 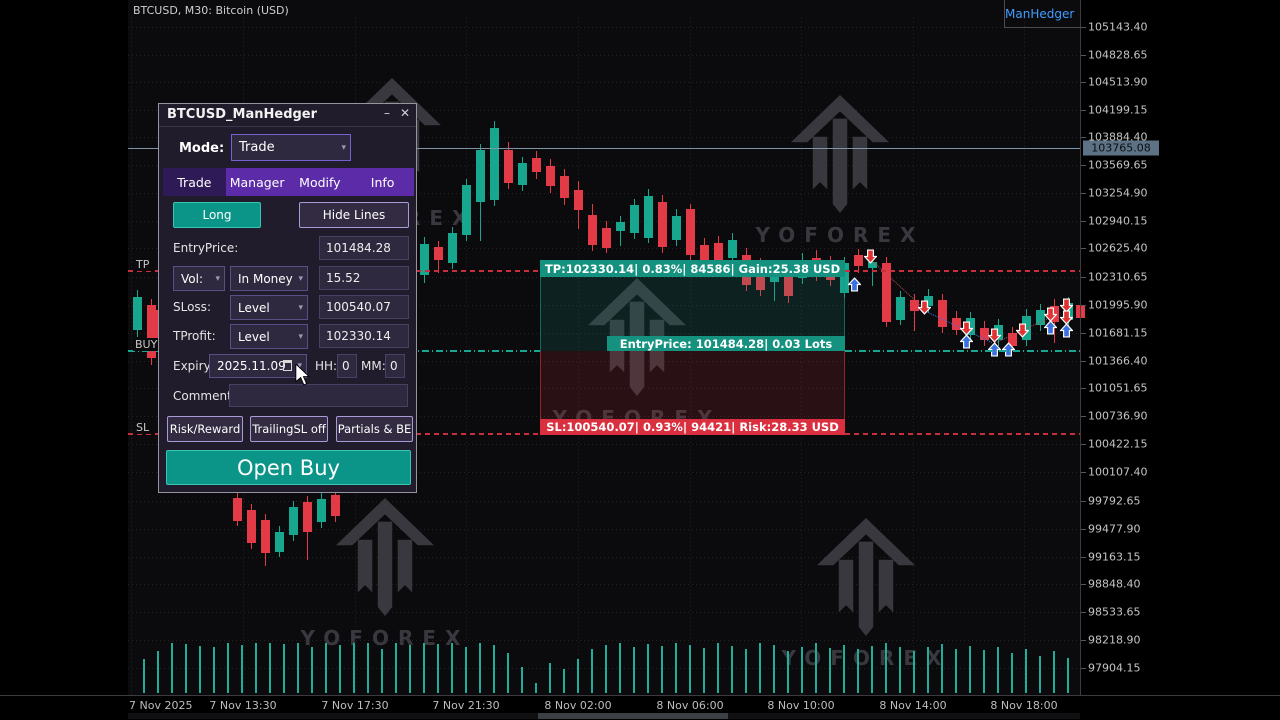 What do you see at coordinates (840, 171) in the screenshot?
I see `yoforex-watermark: YOFOREX` at bounding box center [840, 171].